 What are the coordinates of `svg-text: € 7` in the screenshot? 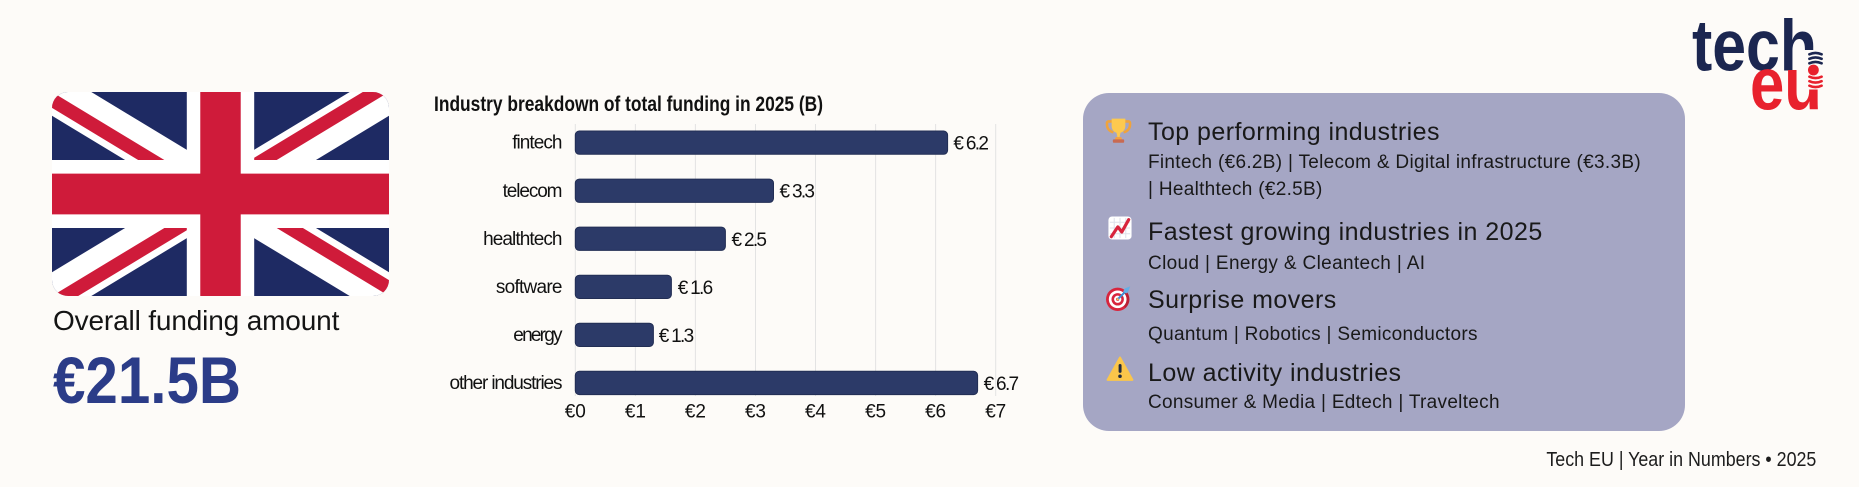 It's located at (995, 412).